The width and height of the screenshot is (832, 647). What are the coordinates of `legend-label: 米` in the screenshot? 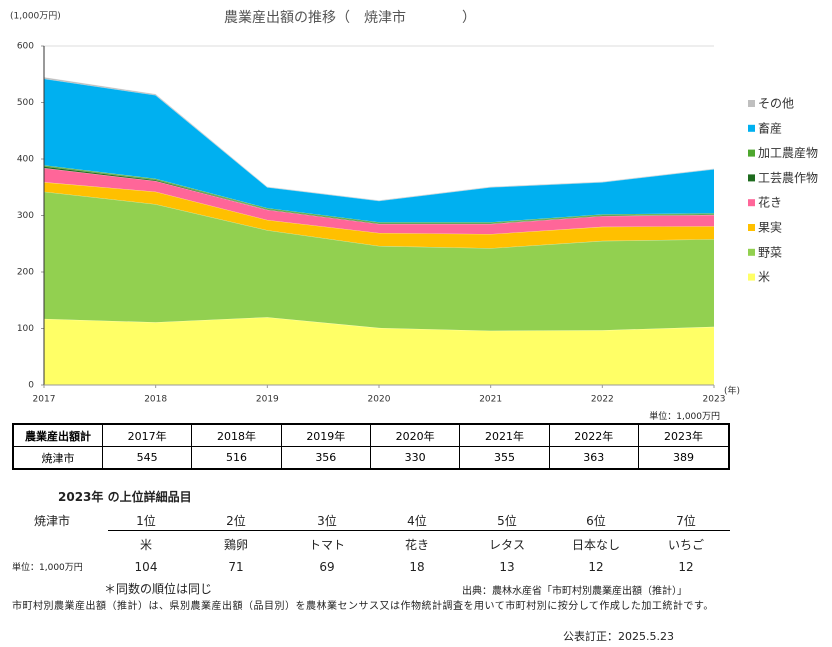 It's located at (764, 277).